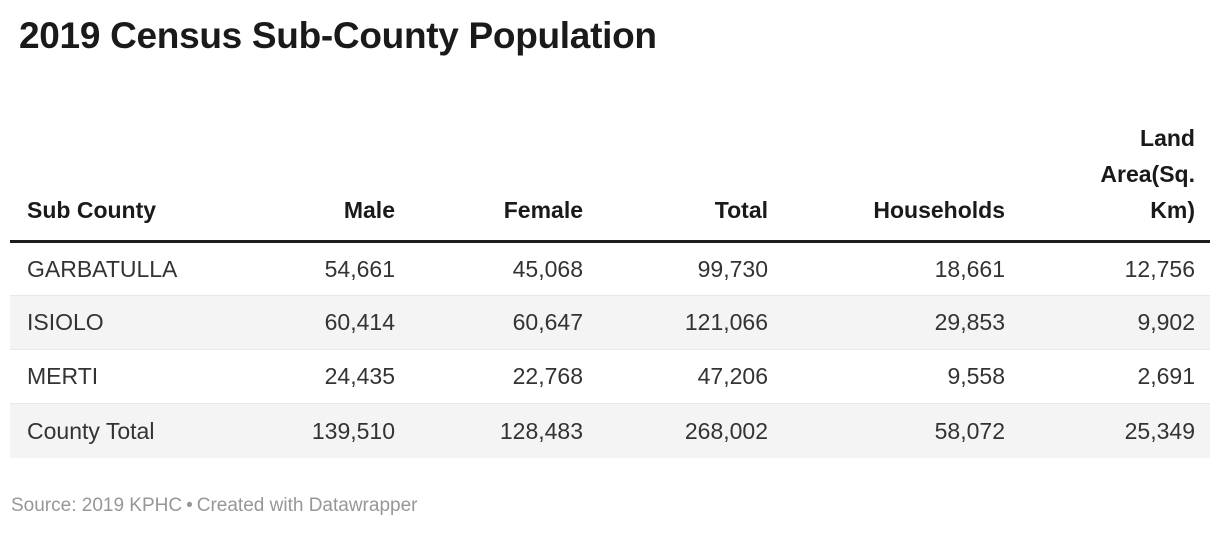 The height and width of the screenshot is (534, 1220). Describe the element at coordinates (547, 376) in the screenshot. I see `cell-female: 22,768` at that location.